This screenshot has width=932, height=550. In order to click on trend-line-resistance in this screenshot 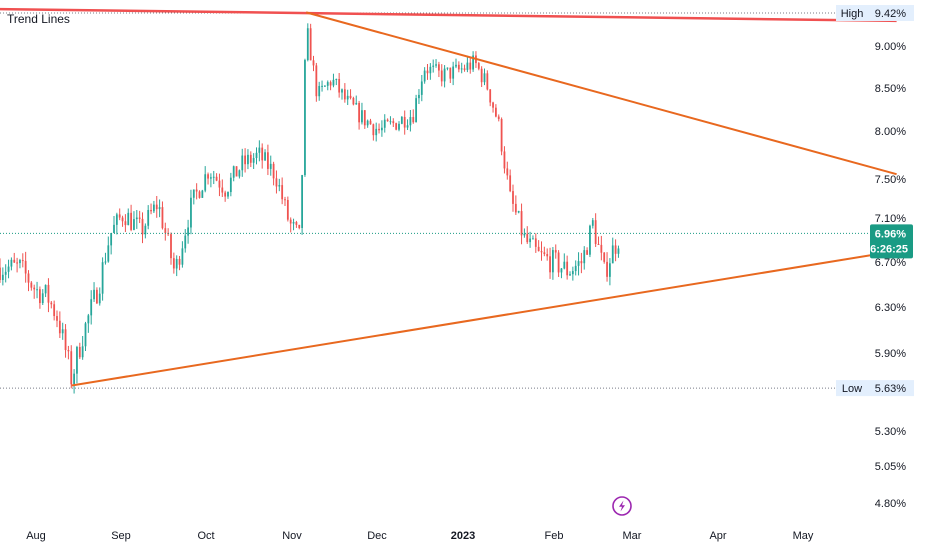, I will do `click(448, 15)`.